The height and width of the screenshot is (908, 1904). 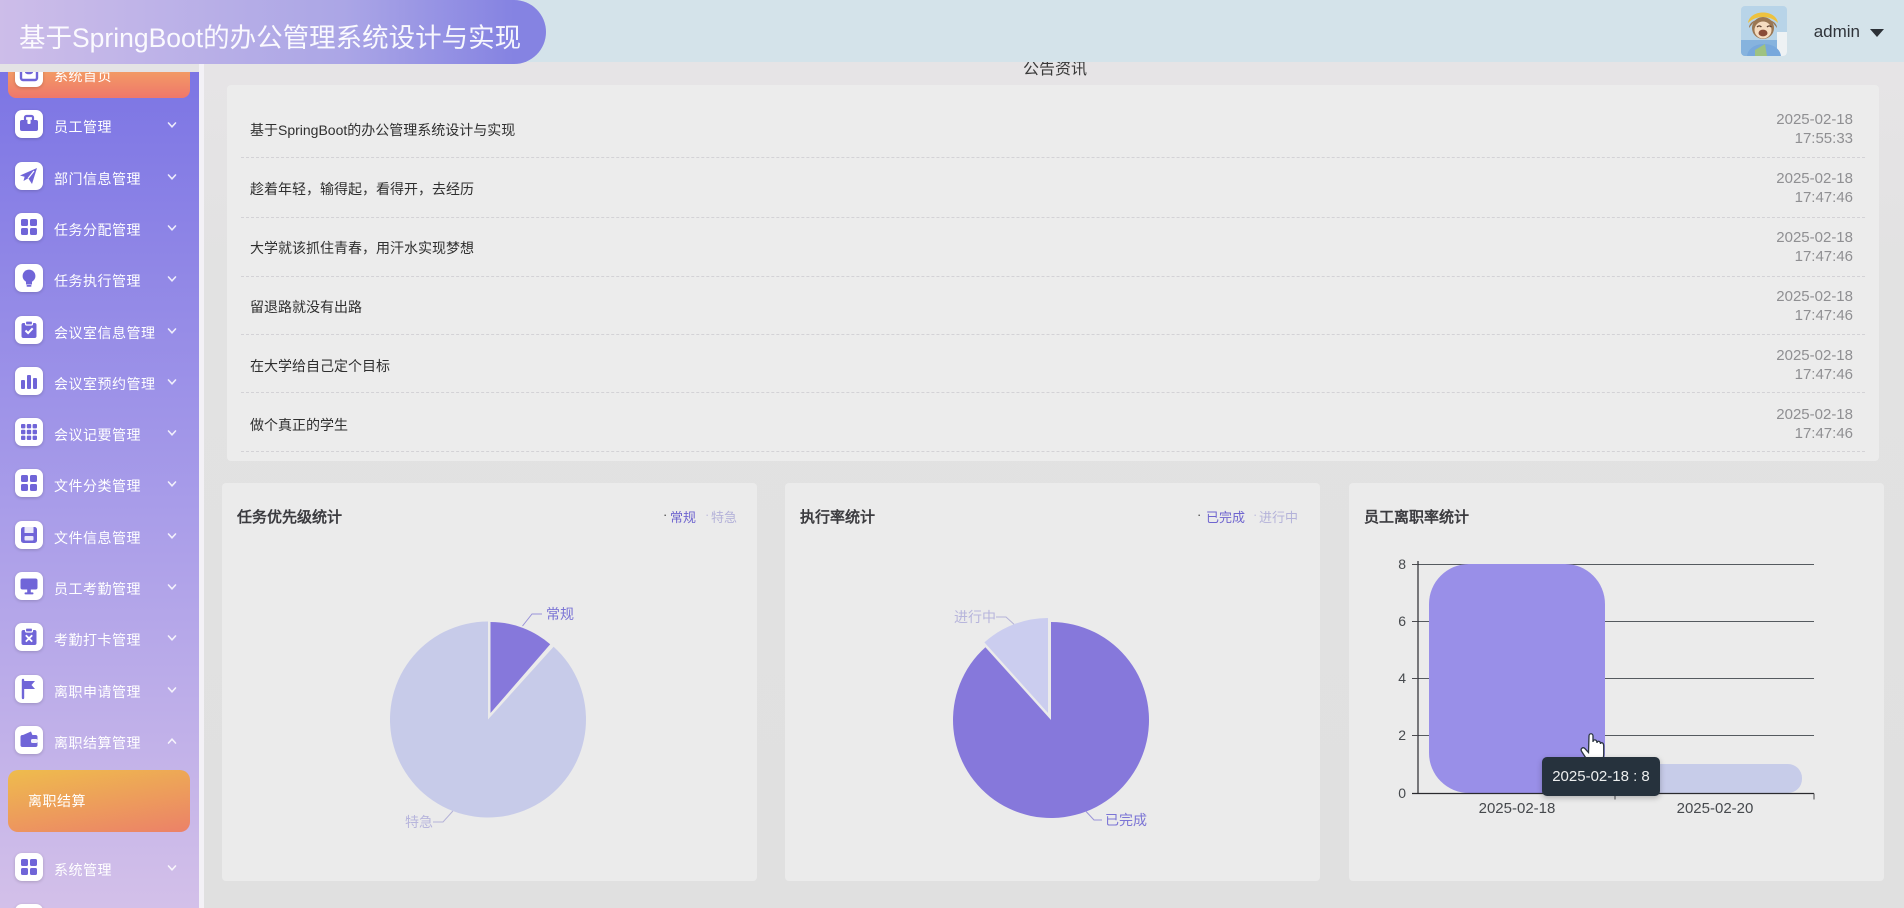 I want to click on svg-text: 8, so click(x=1402, y=564).